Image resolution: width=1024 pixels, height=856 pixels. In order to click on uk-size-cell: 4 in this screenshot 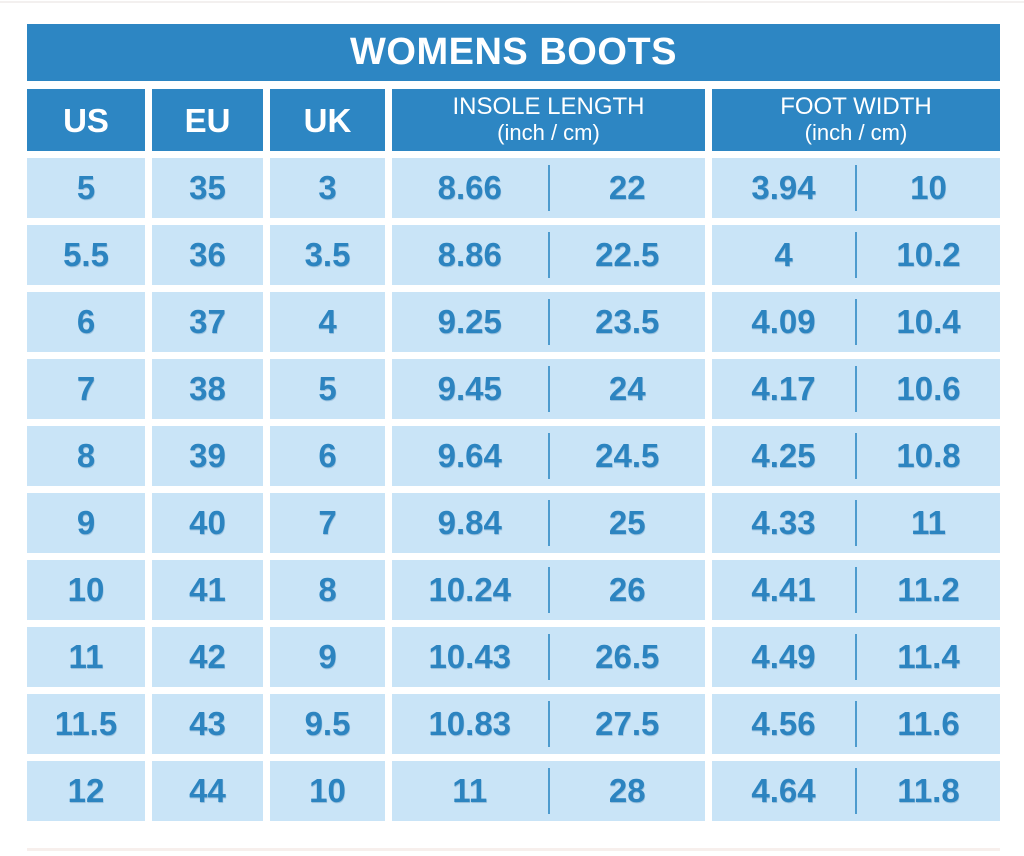, I will do `click(327, 322)`.